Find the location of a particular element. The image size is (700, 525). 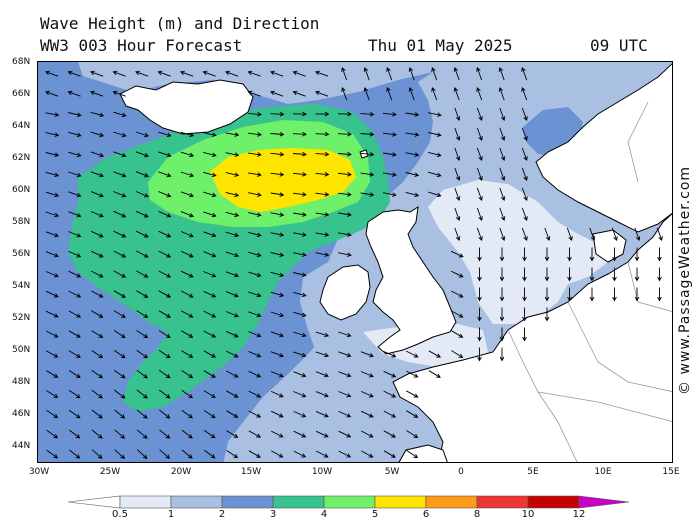

legend-label-12: 12 is located at coordinates (579, 514).